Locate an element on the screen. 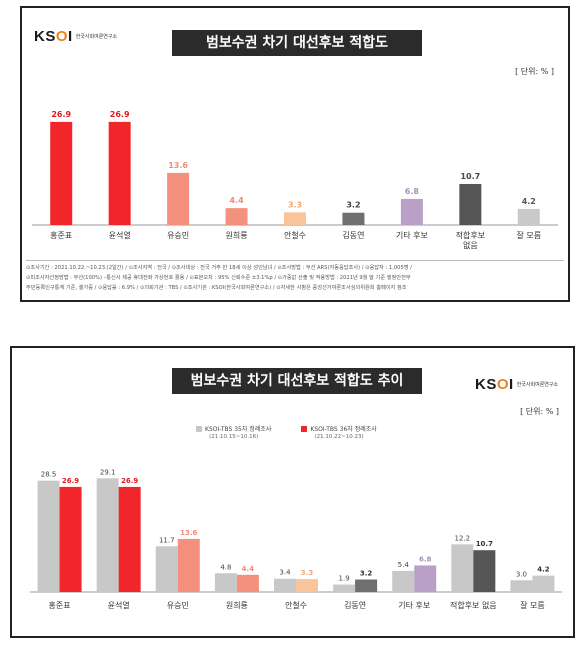 This screenshot has width=585, height=653. legend-period: (21.10.22~10.23) is located at coordinates (339, 437).